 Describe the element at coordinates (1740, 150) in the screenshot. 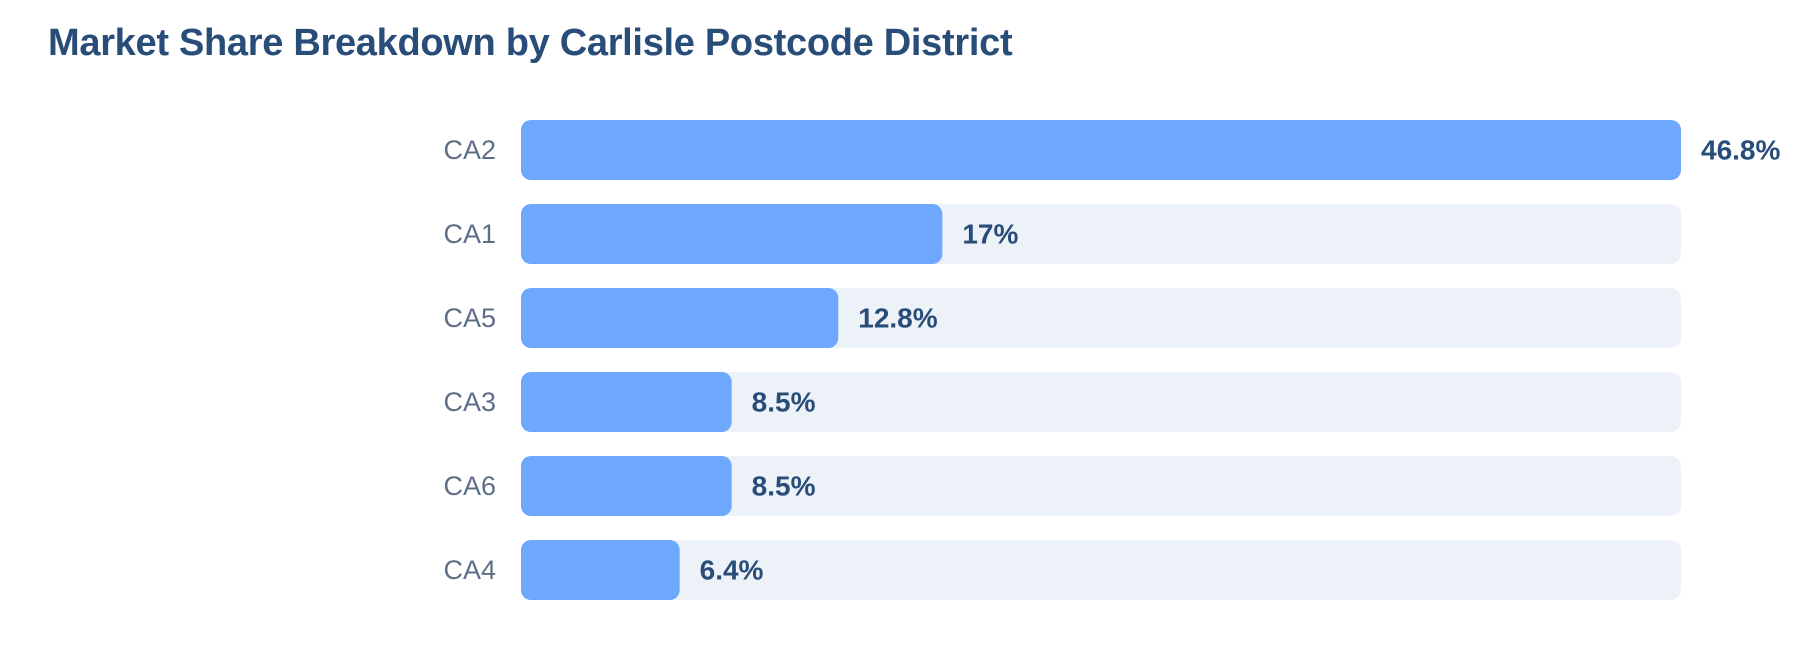

I see `value-label: 46.8%` at that location.